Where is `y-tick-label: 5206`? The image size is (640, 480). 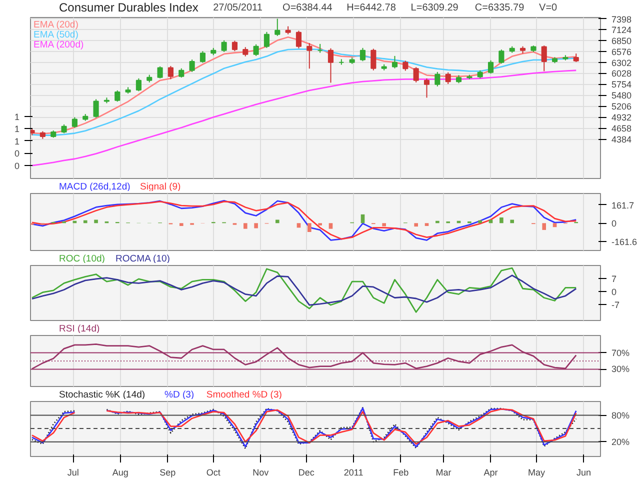
y-tick-label: 5206 is located at coordinates (622, 107).